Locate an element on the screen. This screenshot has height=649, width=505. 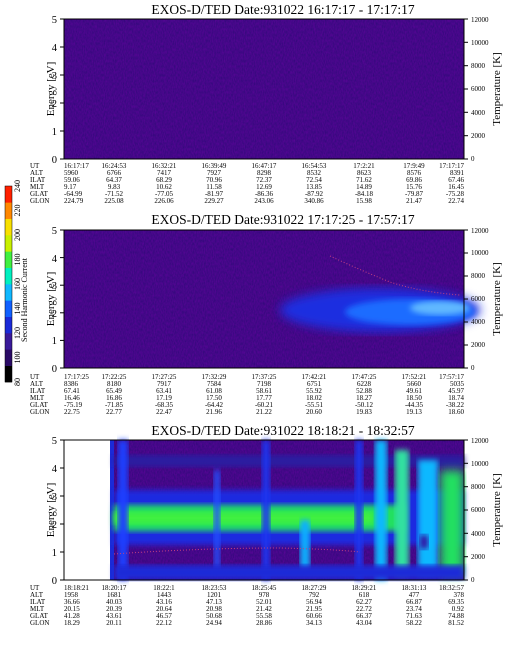
table-cell: 8532 is located at coordinates (314, 173).